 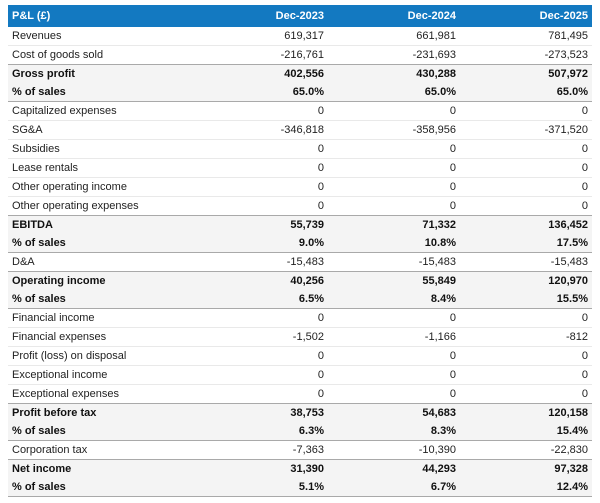 What do you see at coordinates (102, 356) in the screenshot?
I see `row-label: Profit (loss) on disposal` at bounding box center [102, 356].